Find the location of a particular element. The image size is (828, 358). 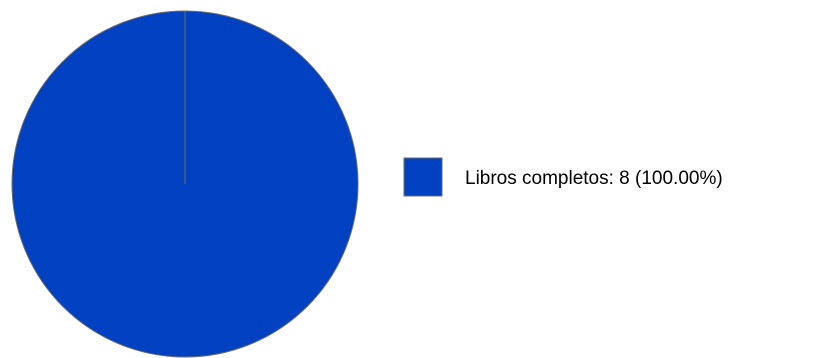

legend-label-0: Libros completos: 8 (100.00%) is located at coordinates (594, 178).